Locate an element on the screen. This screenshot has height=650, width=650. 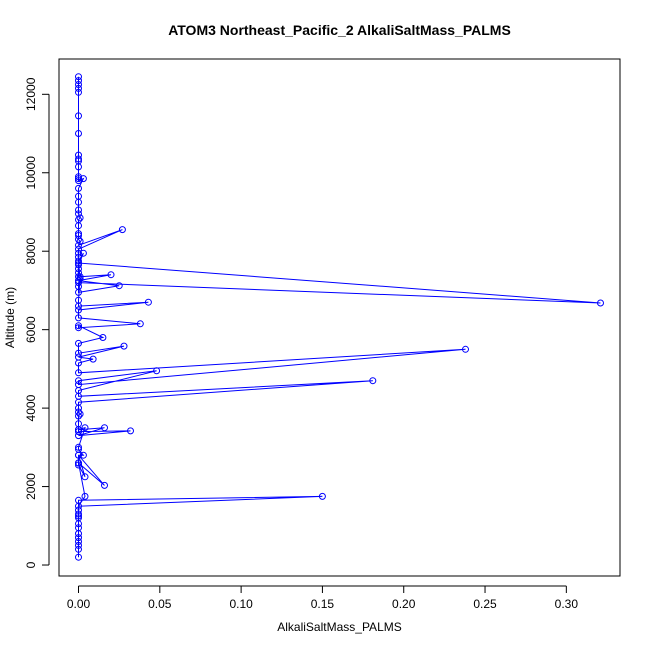
x-tick-label: 0.05 is located at coordinates (160, 604).